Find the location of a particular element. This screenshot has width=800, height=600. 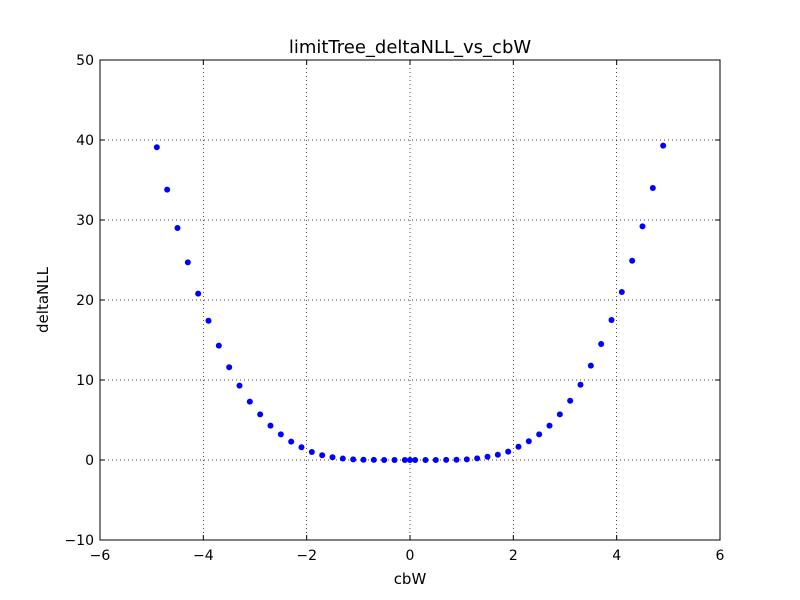

x-tick-label: −4 is located at coordinates (203, 556).